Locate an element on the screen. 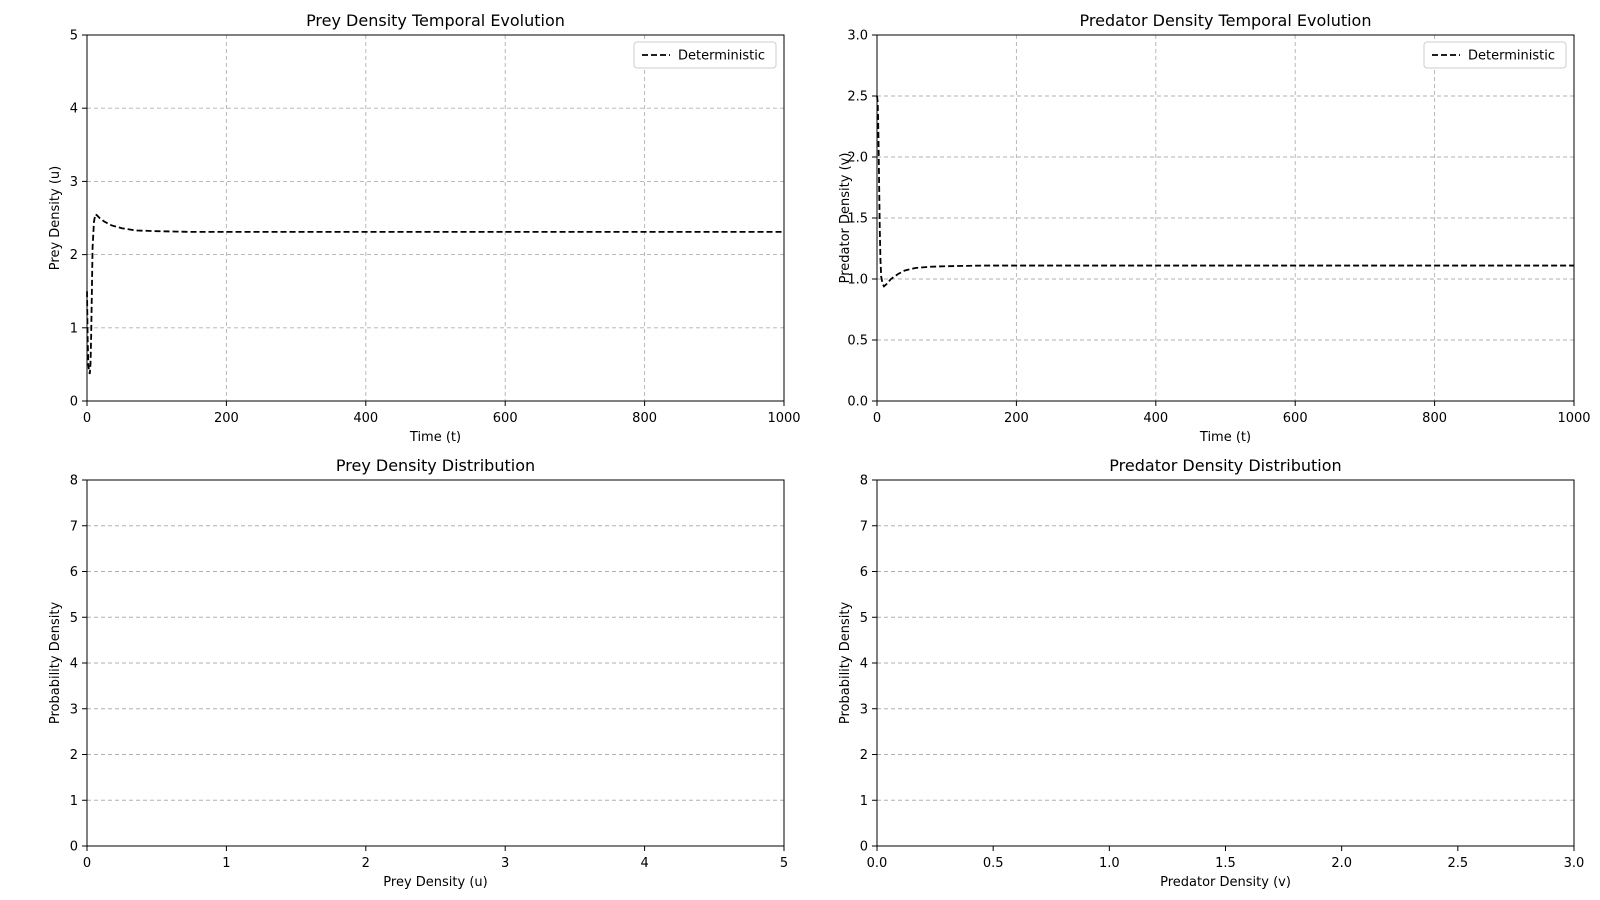  y-tick-label: 1.0 is located at coordinates (857, 280).